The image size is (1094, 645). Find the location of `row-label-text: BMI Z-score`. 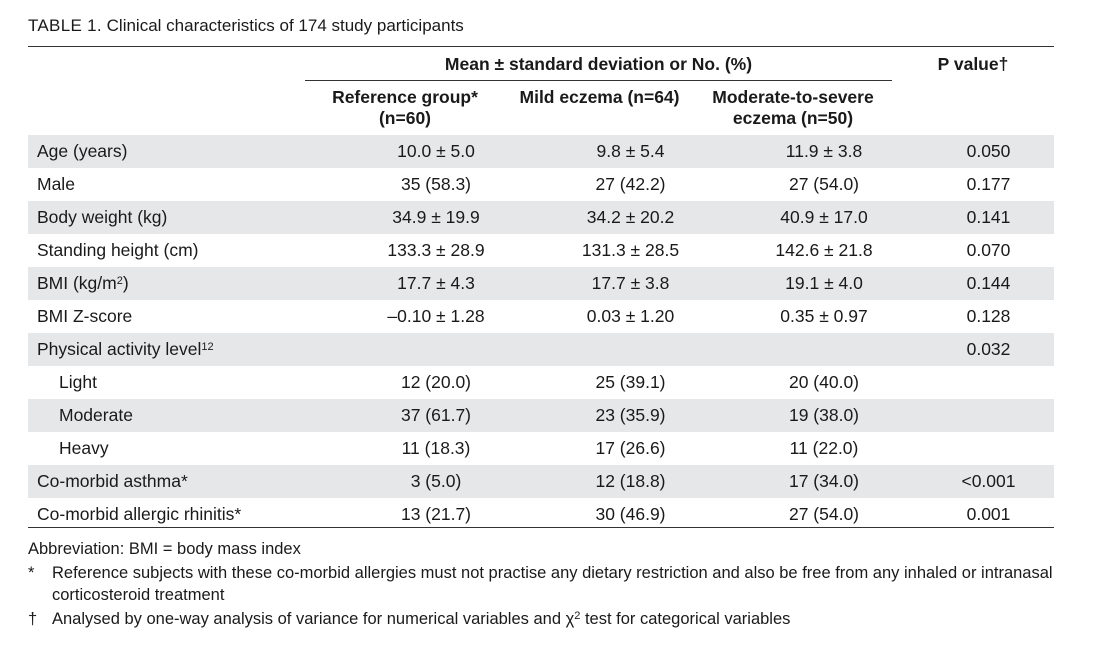

row-label-text: BMI Z-score is located at coordinates (85, 316).